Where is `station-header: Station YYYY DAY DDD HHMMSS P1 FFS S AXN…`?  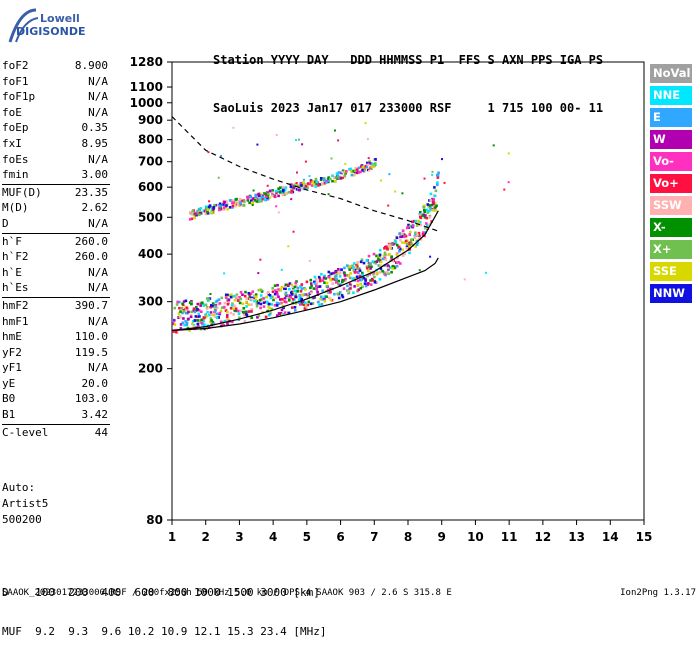
station-header: Station YYYY DAY DDD HHMMSS P1 FFS S AXN… is located at coordinates (408, 76).